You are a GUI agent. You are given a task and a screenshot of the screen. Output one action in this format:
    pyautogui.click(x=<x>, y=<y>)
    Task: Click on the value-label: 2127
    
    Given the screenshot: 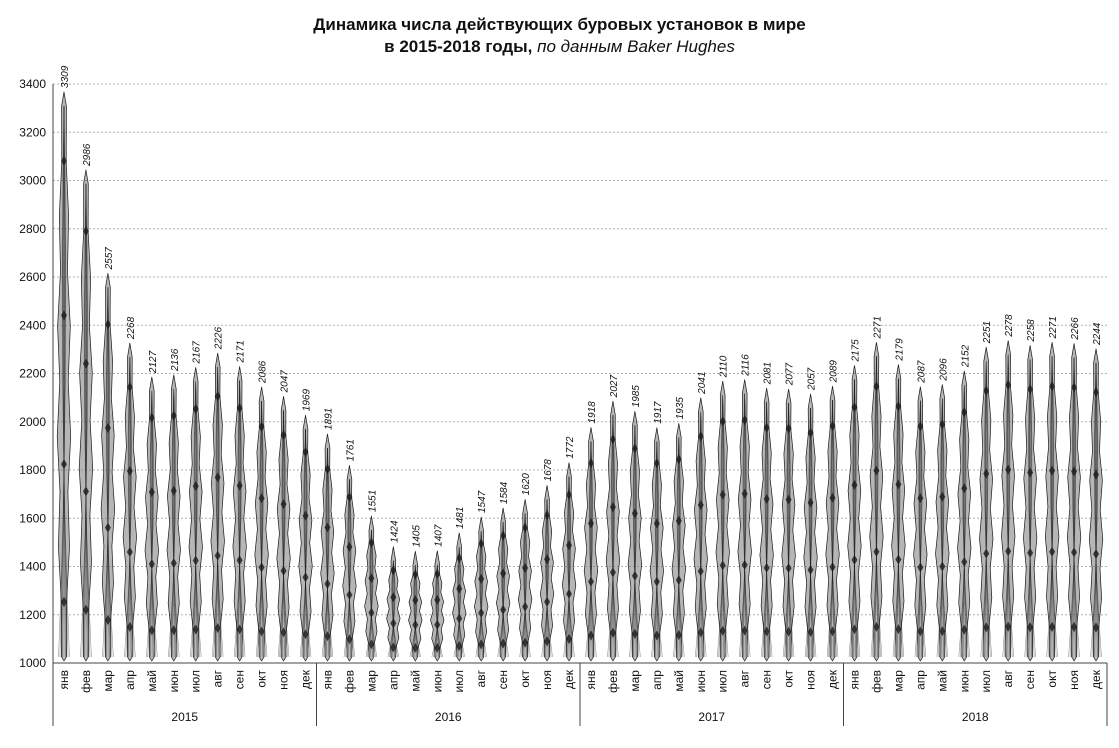 What is the action you would take?
    pyautogui.click(x=153, y=362)
    